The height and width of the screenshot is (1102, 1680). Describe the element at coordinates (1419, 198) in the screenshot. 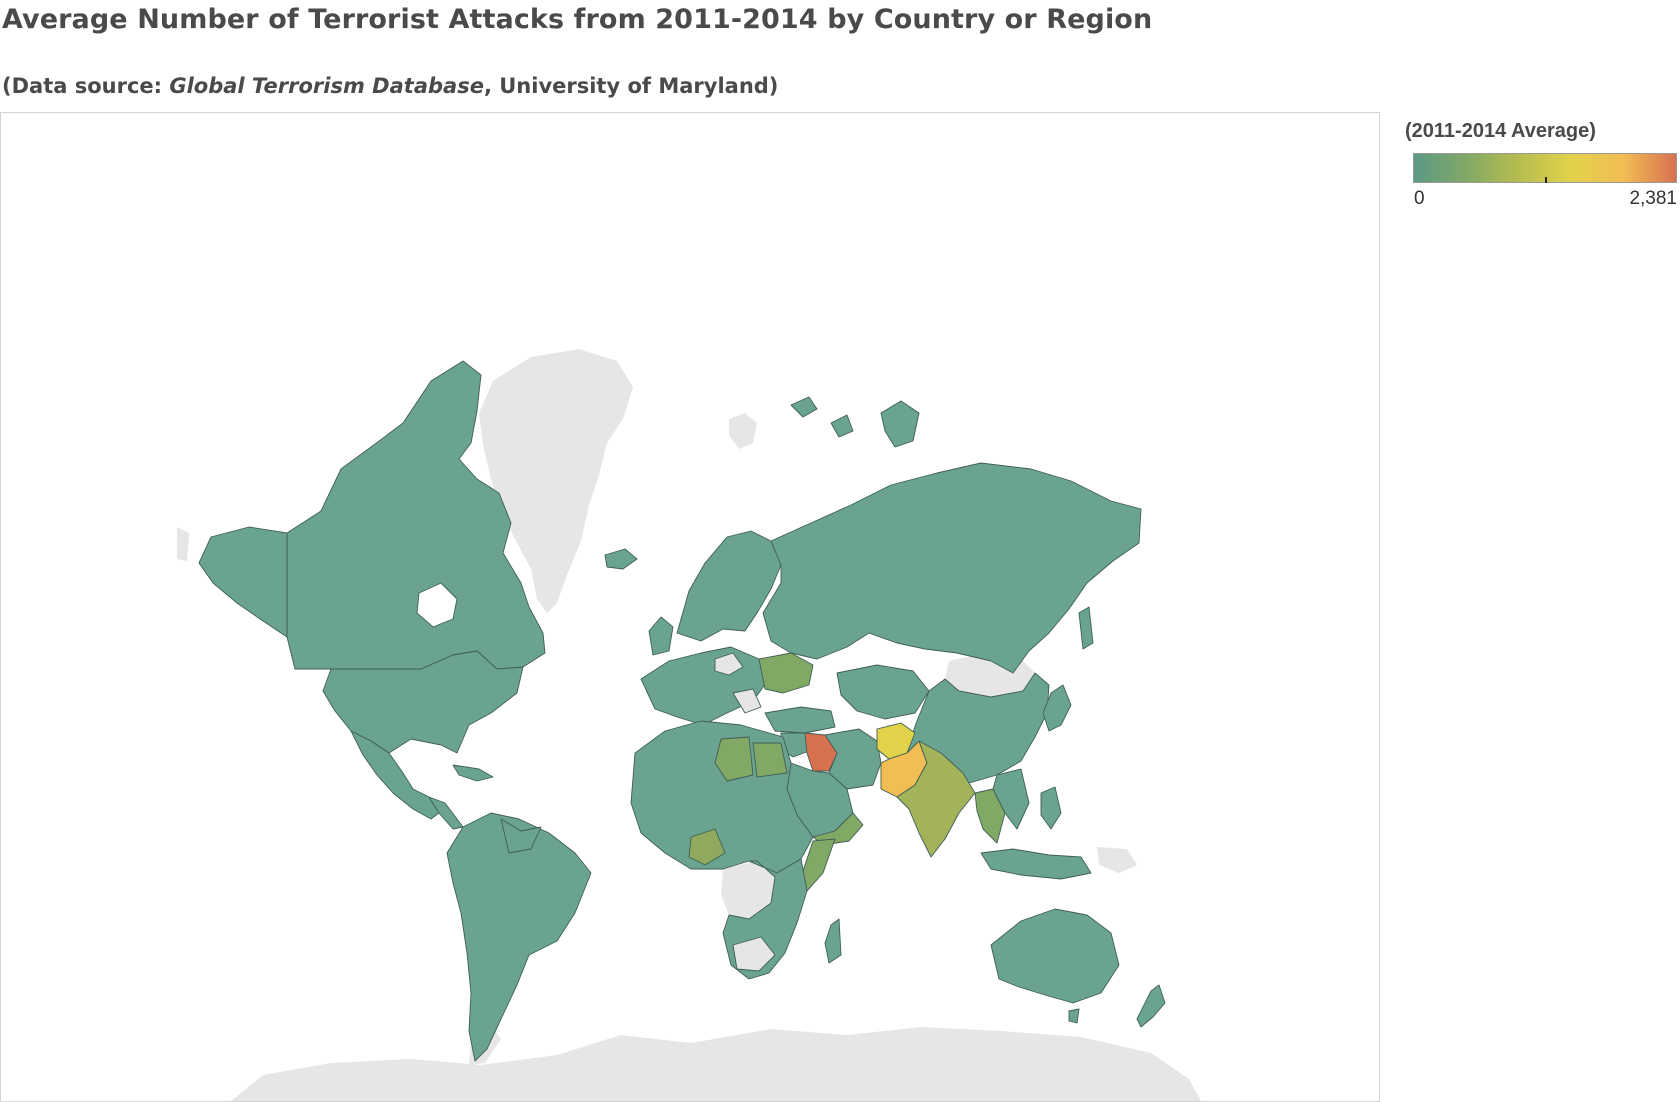

I see `legend-min-label: 0` at that location.